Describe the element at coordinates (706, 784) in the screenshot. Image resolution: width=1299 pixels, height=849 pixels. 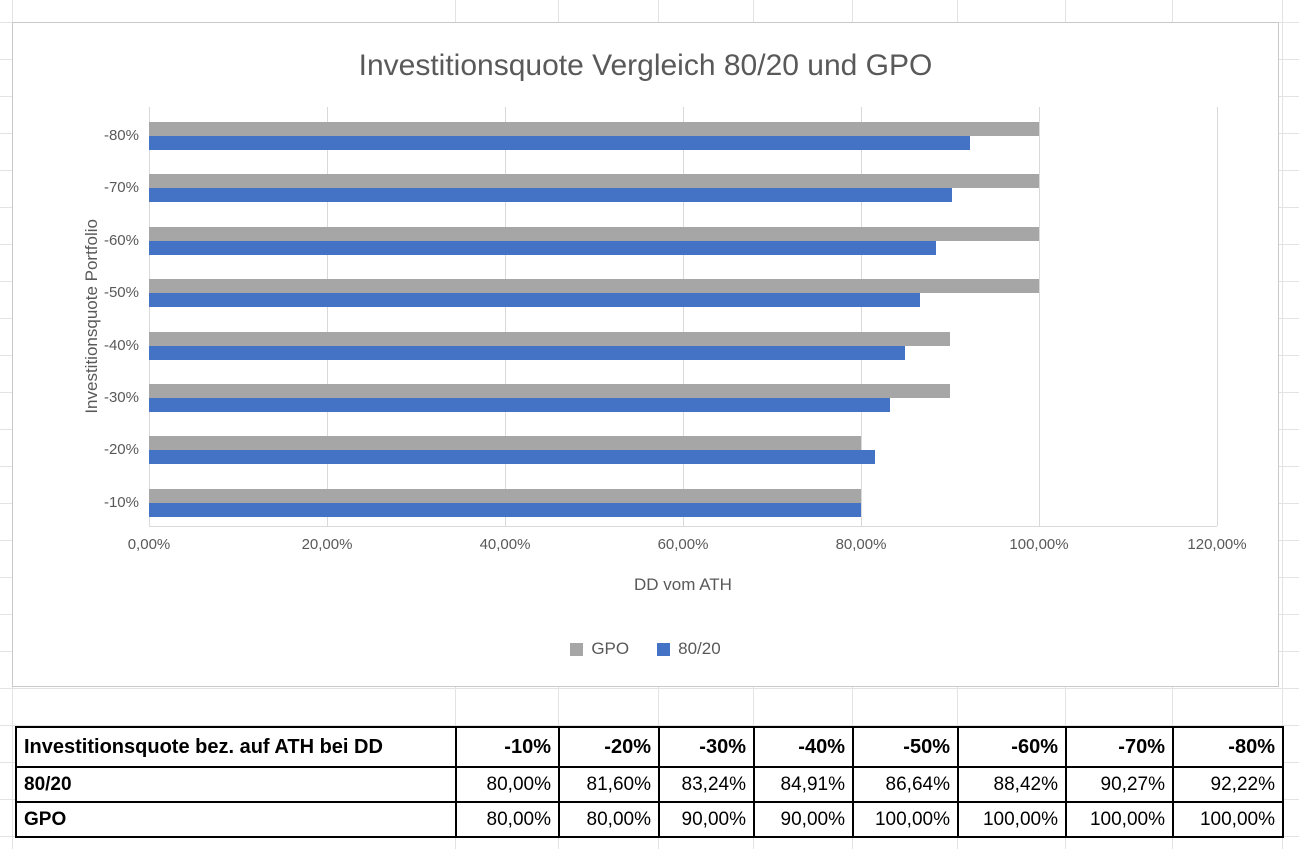
I see `table-value-cell: 83,24%` at that location.